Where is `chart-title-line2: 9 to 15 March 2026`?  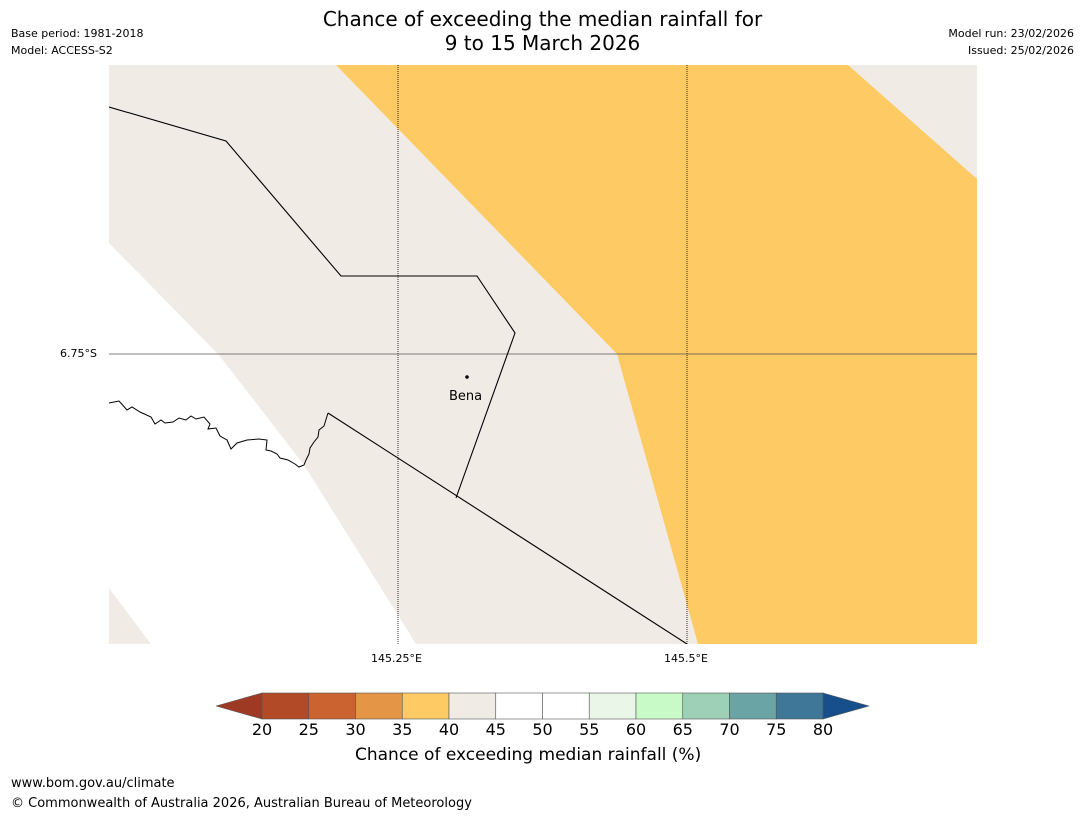
chart-title-line2: 9 to 15 March 2026 is located at coordinates (542, 43).